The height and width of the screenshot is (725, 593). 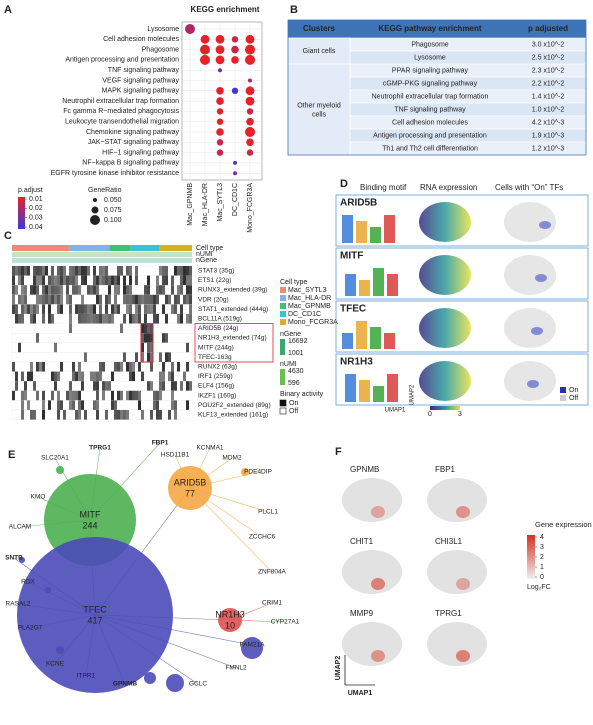 What do you see at coordinates (220, 319) in the screenshot?
I see `regulon-label: BCL11A (519g)` at bounding box center [220, 319].